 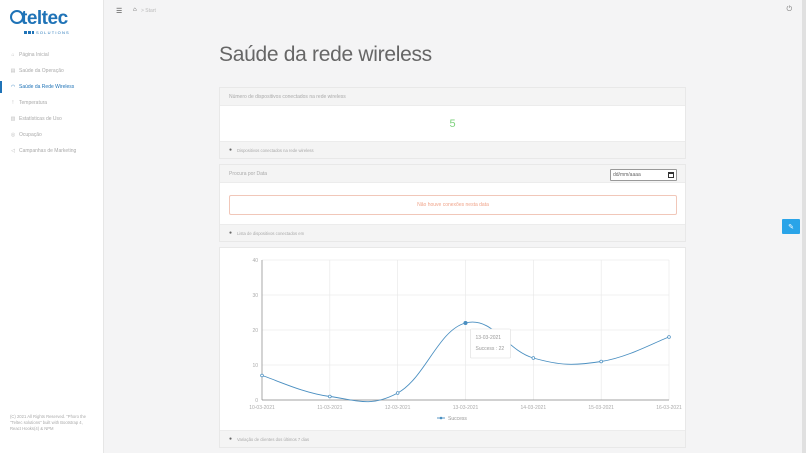 What do you see at coordinates (48, 151) in the screenshot?
I see `sidebar-item-label: Campanhas de Marketing` at bounding box center [48, 151].